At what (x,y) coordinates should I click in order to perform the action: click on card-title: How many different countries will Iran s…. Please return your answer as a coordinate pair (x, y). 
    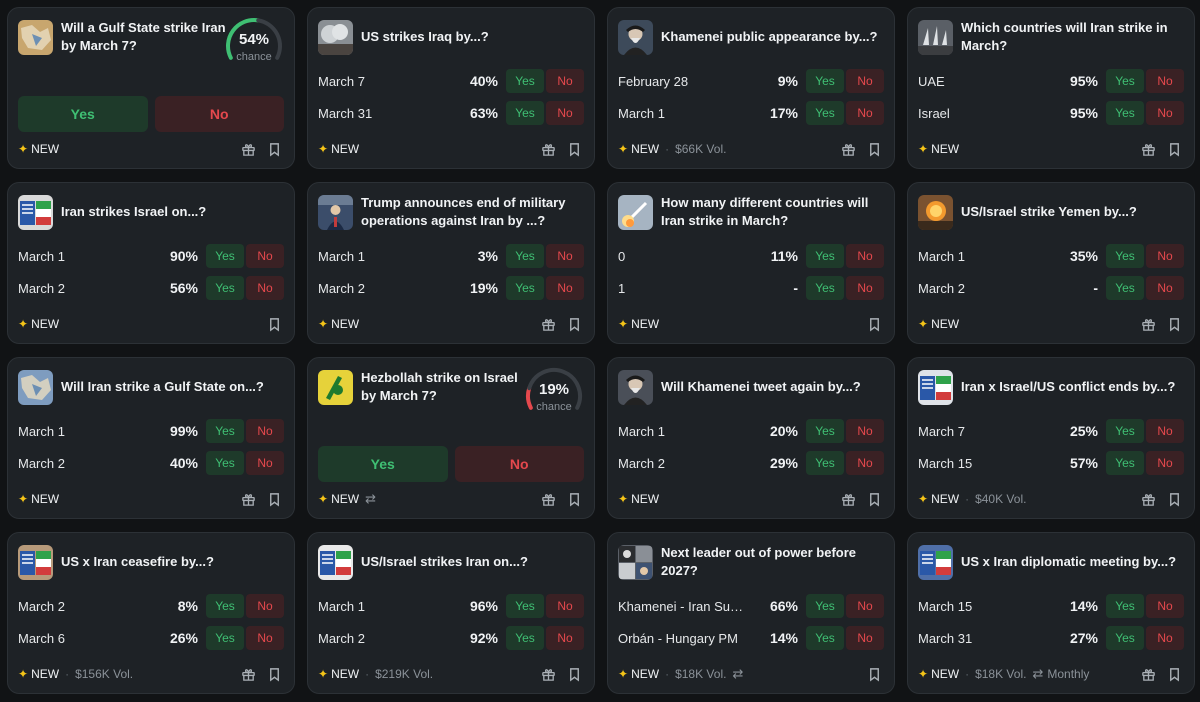
    Looking at the image, I should click on (765, 211).